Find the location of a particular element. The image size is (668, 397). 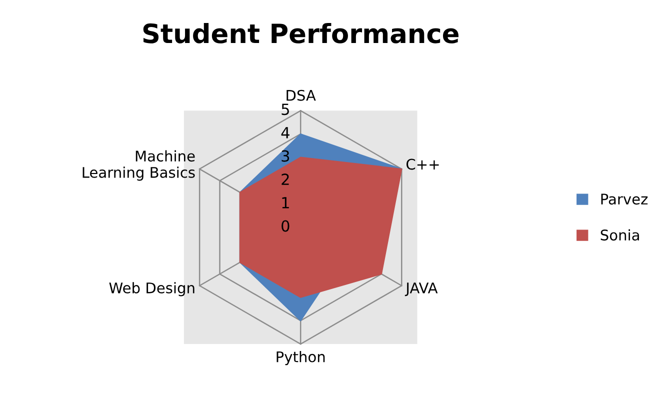

y-tick-label: 1 is located at coordinates (285, 202).